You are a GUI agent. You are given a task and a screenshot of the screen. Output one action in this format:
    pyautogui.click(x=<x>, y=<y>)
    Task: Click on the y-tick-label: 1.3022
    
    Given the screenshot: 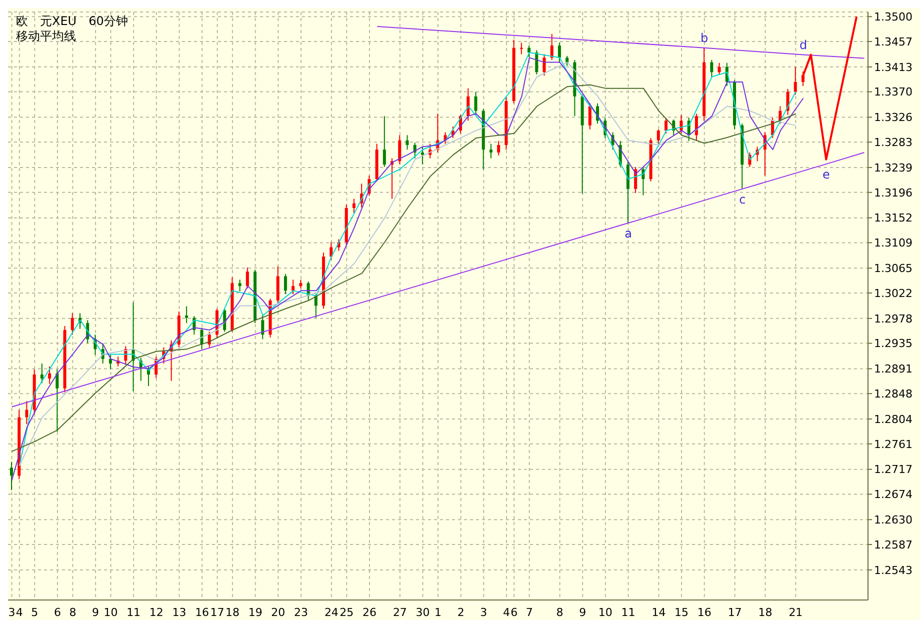 What is the action you would take?
    pyautogui.click(x=893, y=293)
    